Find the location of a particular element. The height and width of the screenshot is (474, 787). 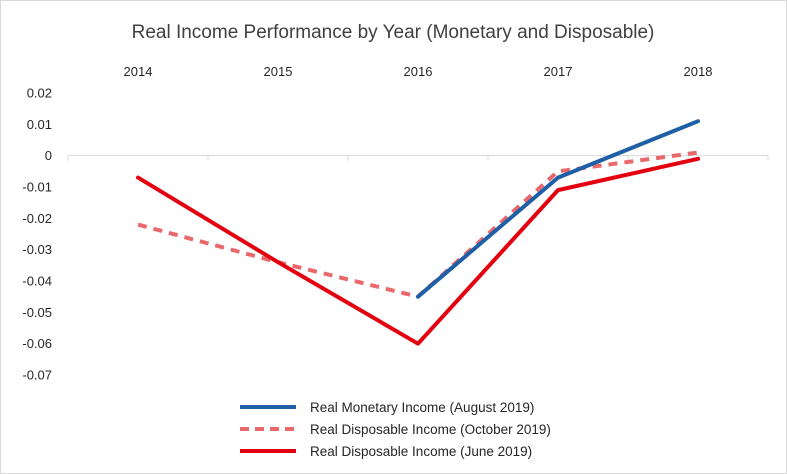

y-tick-label: -0.04 is located at coordinates (37, 281).